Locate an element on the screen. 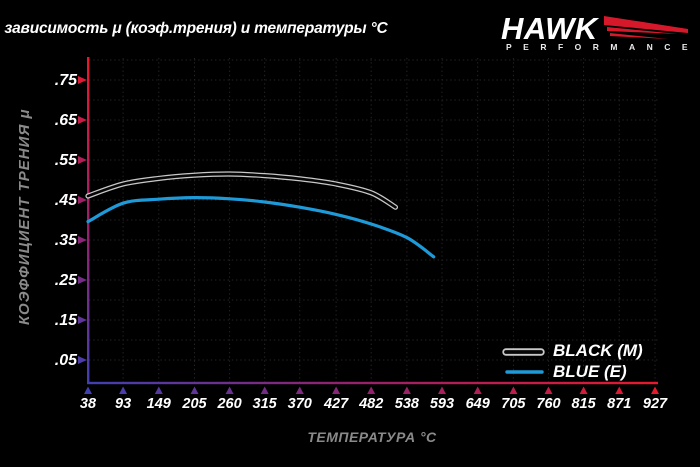 The height and width of the screenshot is (467, 700). x-axis-line is located at coordinates (372, 383).